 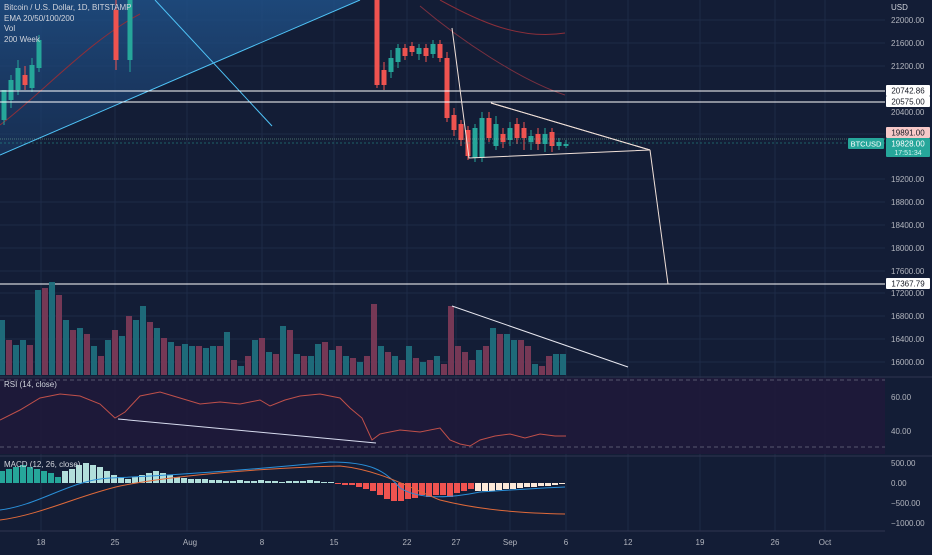 I want to click on time-axis-label: 6, so click(x=566, y=542).